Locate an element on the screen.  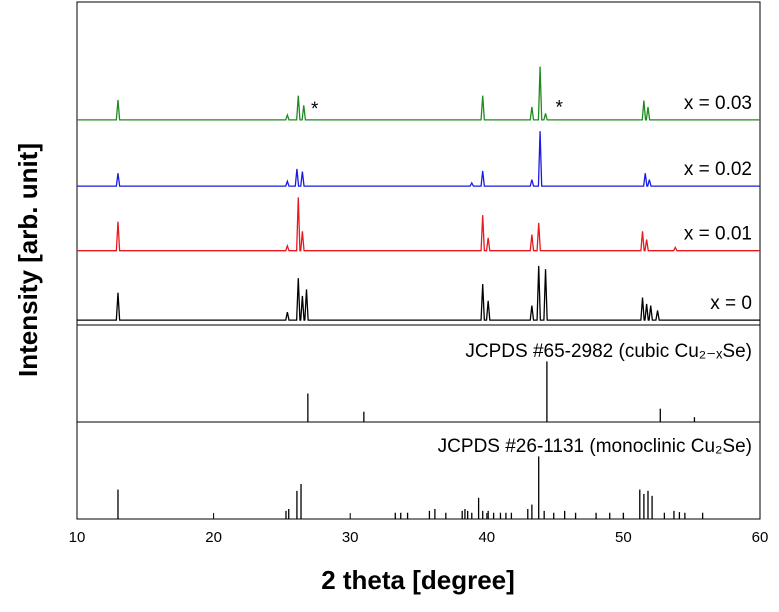
series-label: x = 0.03 is located at coordinates (718, 103).